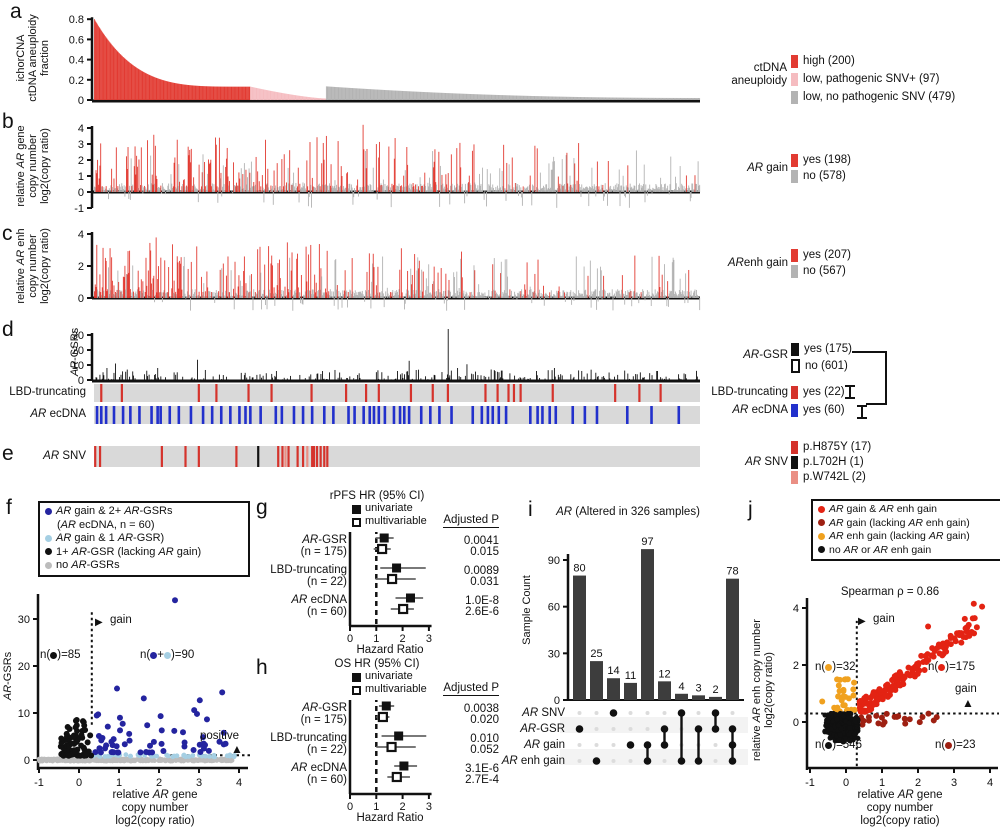 Image resolution: width=1000 pixels, height=834 pixels. What do you see at coordinates (403, 639) in the screenshot?
I see `svg-text: 2` at bounding box center [403, 639].